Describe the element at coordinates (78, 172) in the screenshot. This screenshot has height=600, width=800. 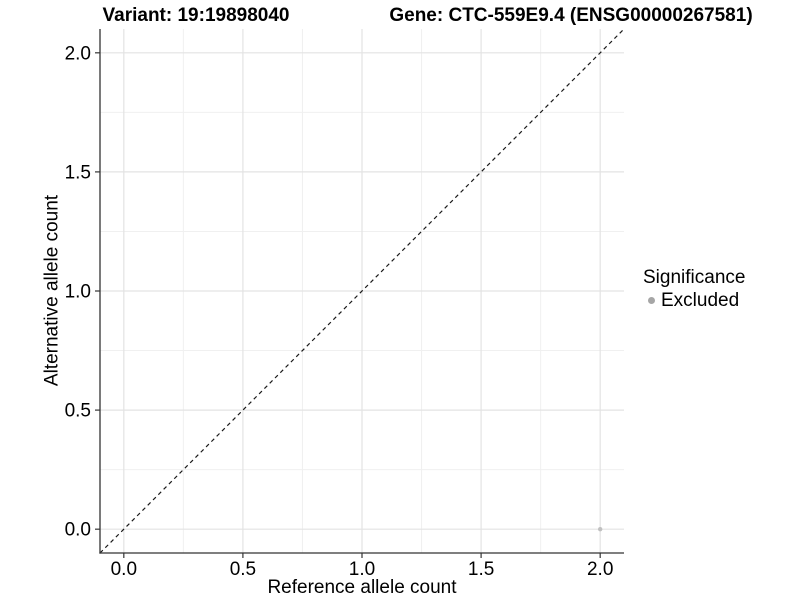
I see `y-tick-label: 1.5` at that location.